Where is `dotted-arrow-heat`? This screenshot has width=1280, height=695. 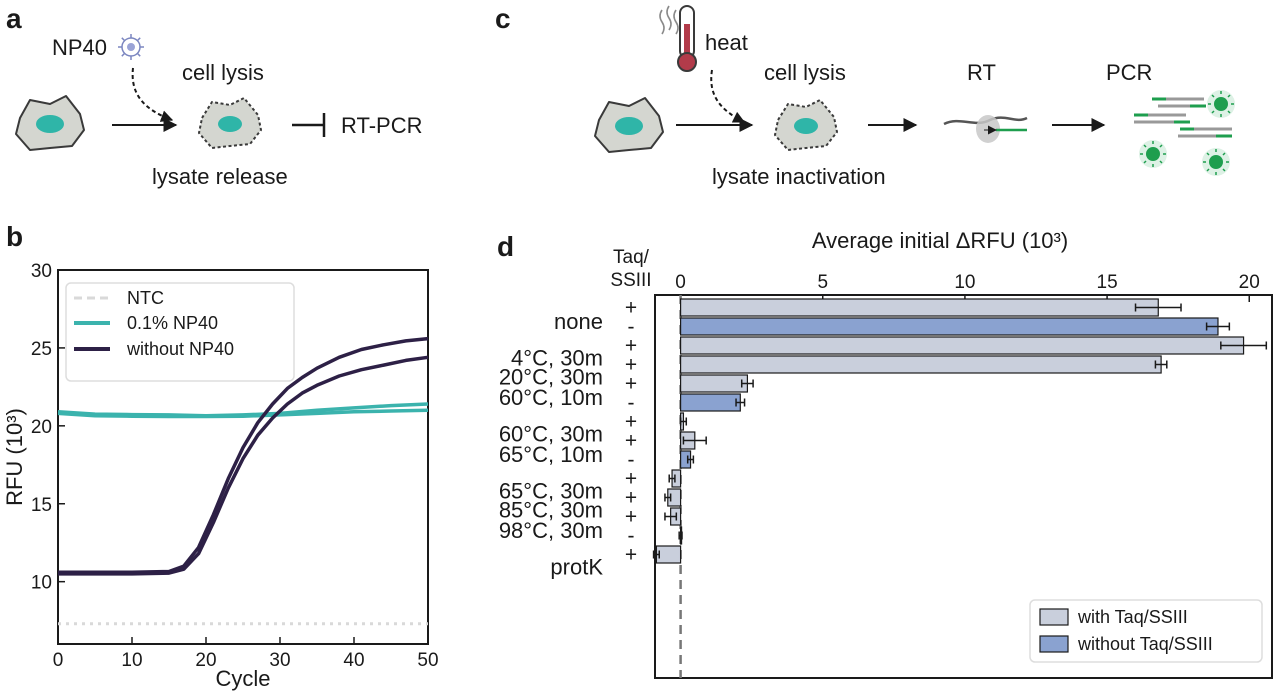 dotted-arrow-heat is located at coordinates (728, 96).